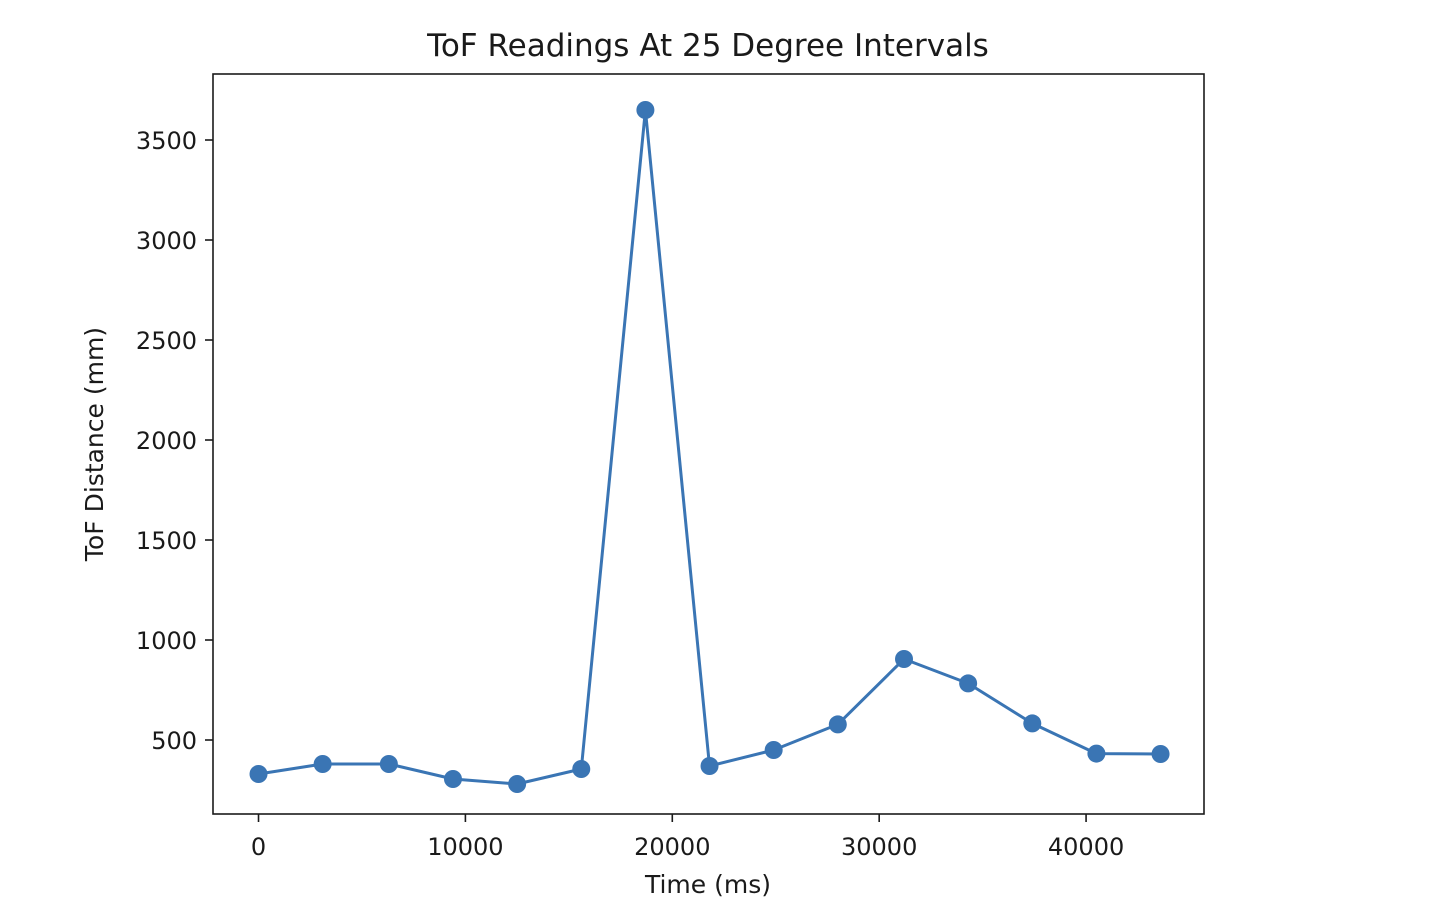 Image resolution: width=1430 pixels, height=914 pixels. Describe the element at coordinates (166, 341) in the screenshot. I see `y-tick-label: 2500` at that location.